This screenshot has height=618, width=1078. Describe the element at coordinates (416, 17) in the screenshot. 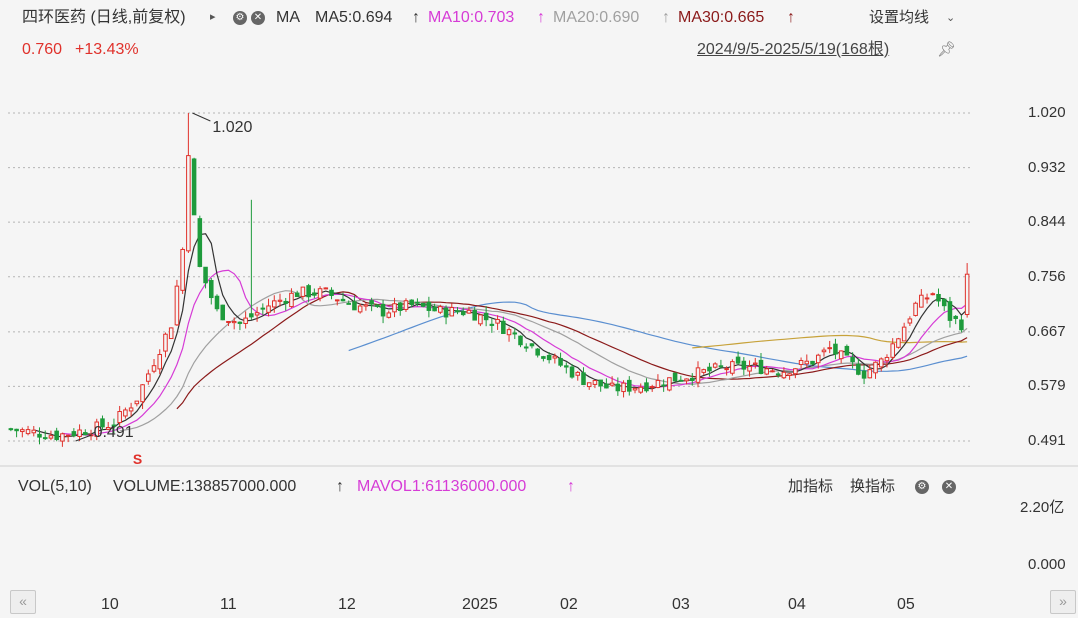

I see `ma5-arrow: ↑` at that location.